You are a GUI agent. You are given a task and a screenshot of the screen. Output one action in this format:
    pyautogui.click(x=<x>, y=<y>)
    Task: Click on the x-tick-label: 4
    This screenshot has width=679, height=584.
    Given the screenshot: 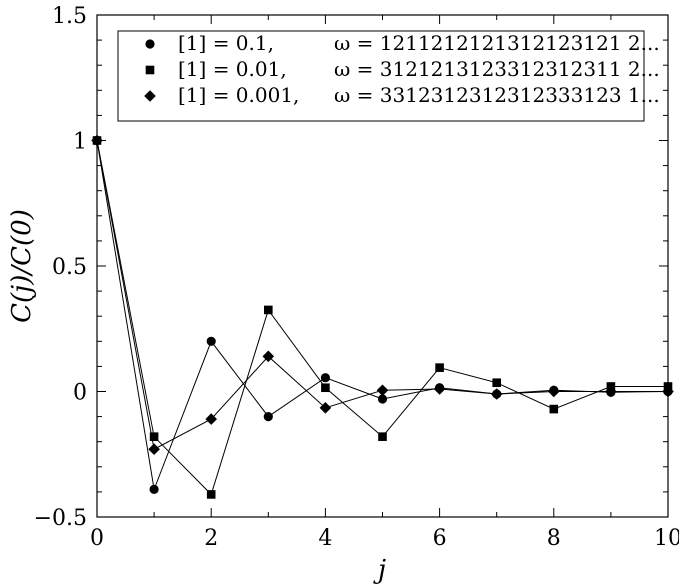 What is the action you would take?
    pyautogui.click(x=325, y=538)
    